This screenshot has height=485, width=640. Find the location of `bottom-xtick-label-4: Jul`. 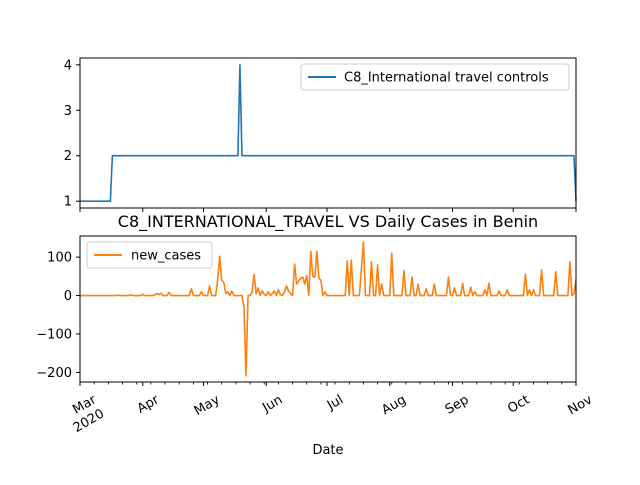

bottom-xtick-label-4: Jul is located at coordinates (335, 402).